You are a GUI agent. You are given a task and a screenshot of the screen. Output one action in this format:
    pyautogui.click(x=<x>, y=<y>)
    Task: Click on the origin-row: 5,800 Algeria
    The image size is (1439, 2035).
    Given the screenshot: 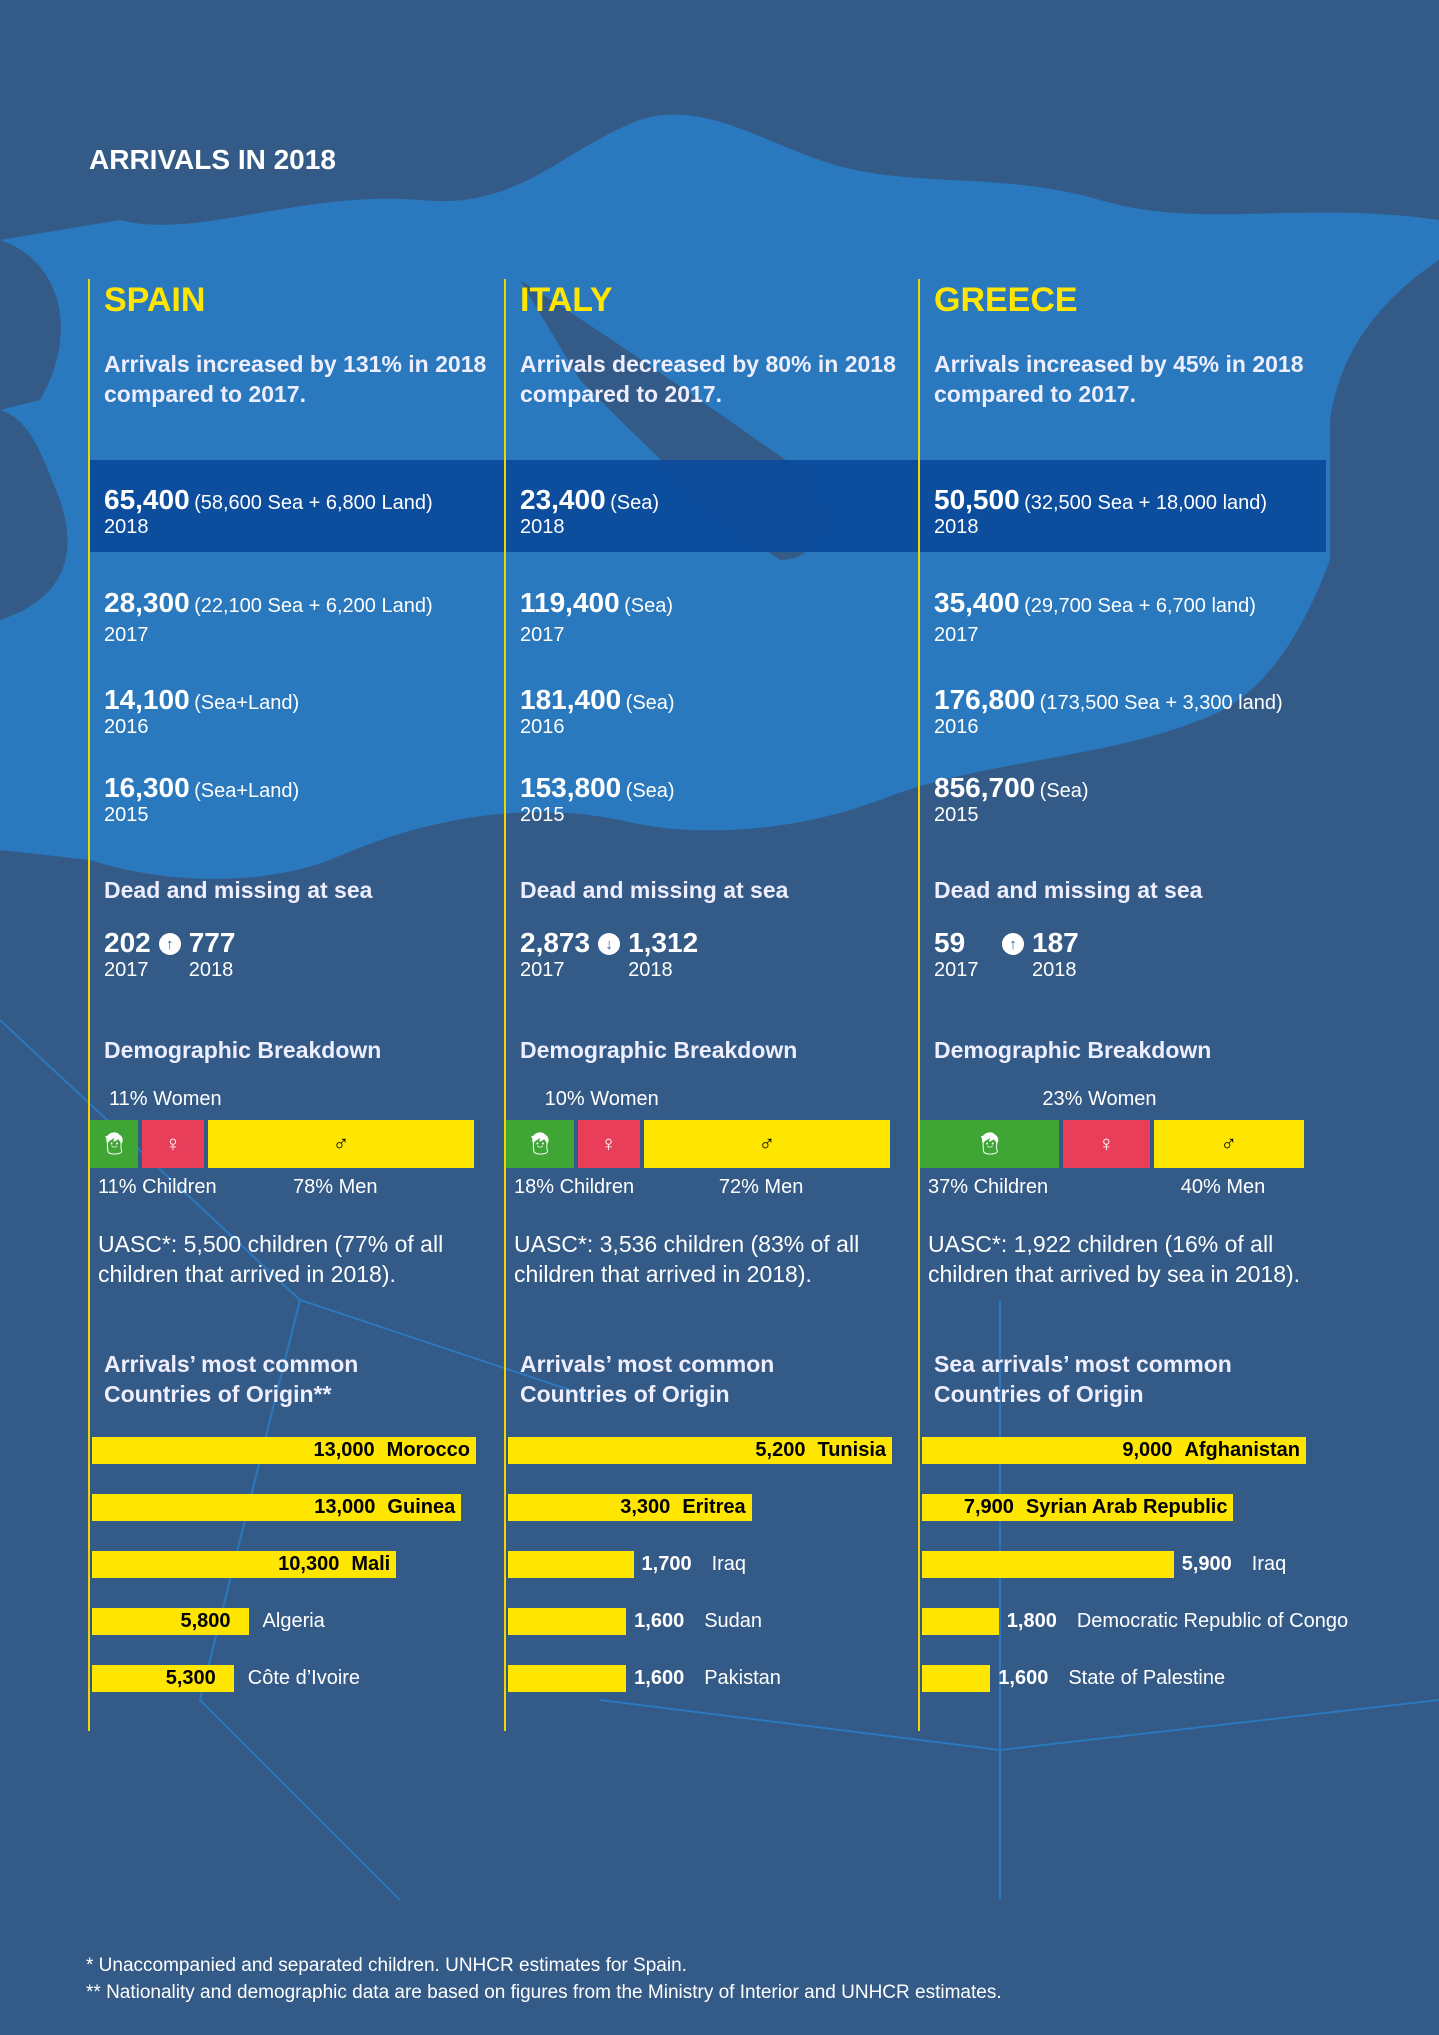 What is the action you would take?
    pyautogui.click(x=208, y=1621)
    